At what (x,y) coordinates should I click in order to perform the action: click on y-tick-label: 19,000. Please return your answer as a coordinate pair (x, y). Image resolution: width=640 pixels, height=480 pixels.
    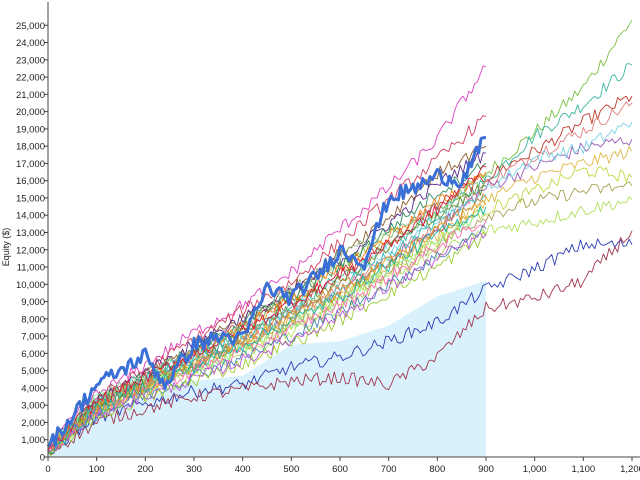
    Looking at the image, I should click on (30, 129).